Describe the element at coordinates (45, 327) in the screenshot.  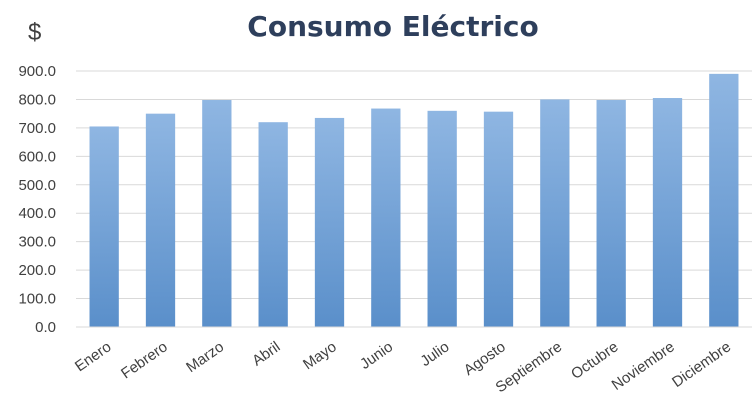
I see `y-tick-label: 0.0` at that location.